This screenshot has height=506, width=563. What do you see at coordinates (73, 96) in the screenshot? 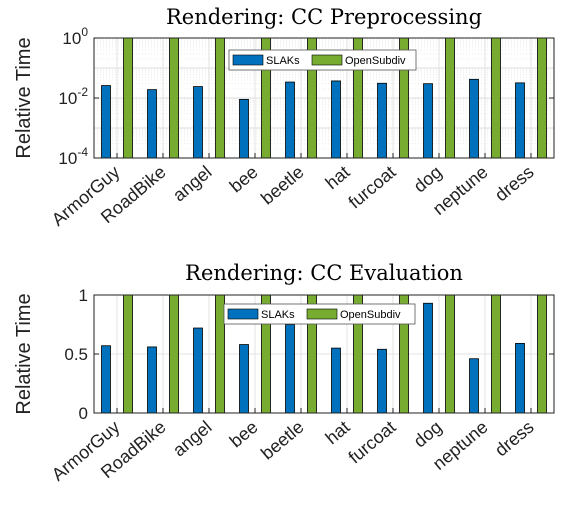
I see `y-tick-label: 10⁻²` at bounding box center [73, 96].